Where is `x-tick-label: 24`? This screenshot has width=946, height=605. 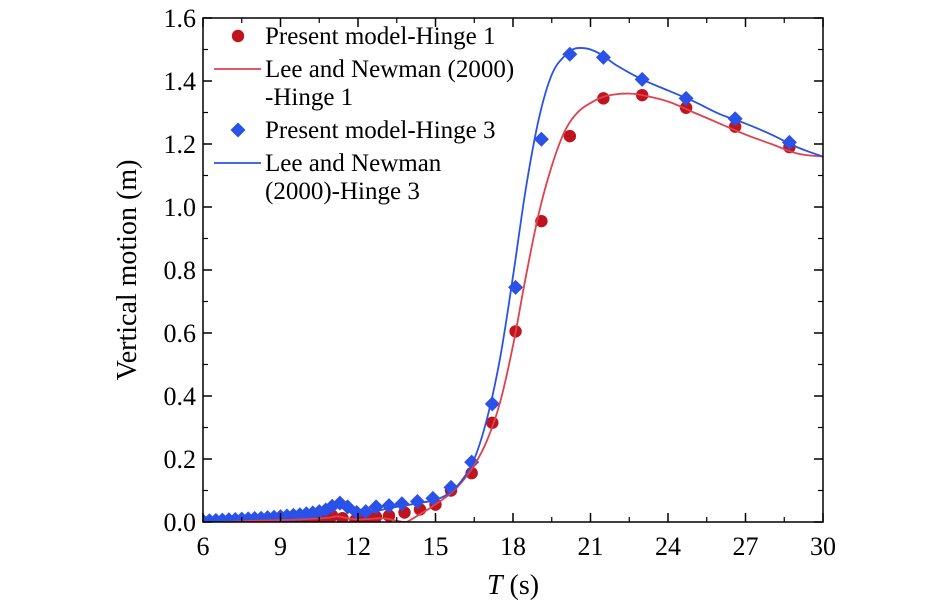
x-tick-label: 24 is located at coordinates (668, 546).